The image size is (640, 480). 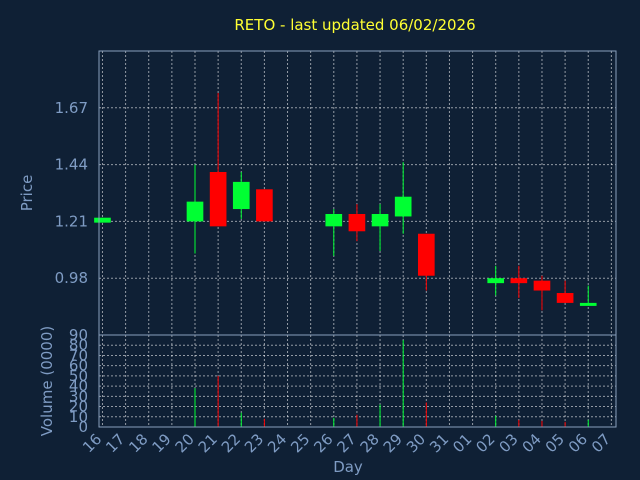 What do you see at coordinates (78, 376) in the screenshot?
I see `volume-tick-label: 50` at bounding box center [78, 376].